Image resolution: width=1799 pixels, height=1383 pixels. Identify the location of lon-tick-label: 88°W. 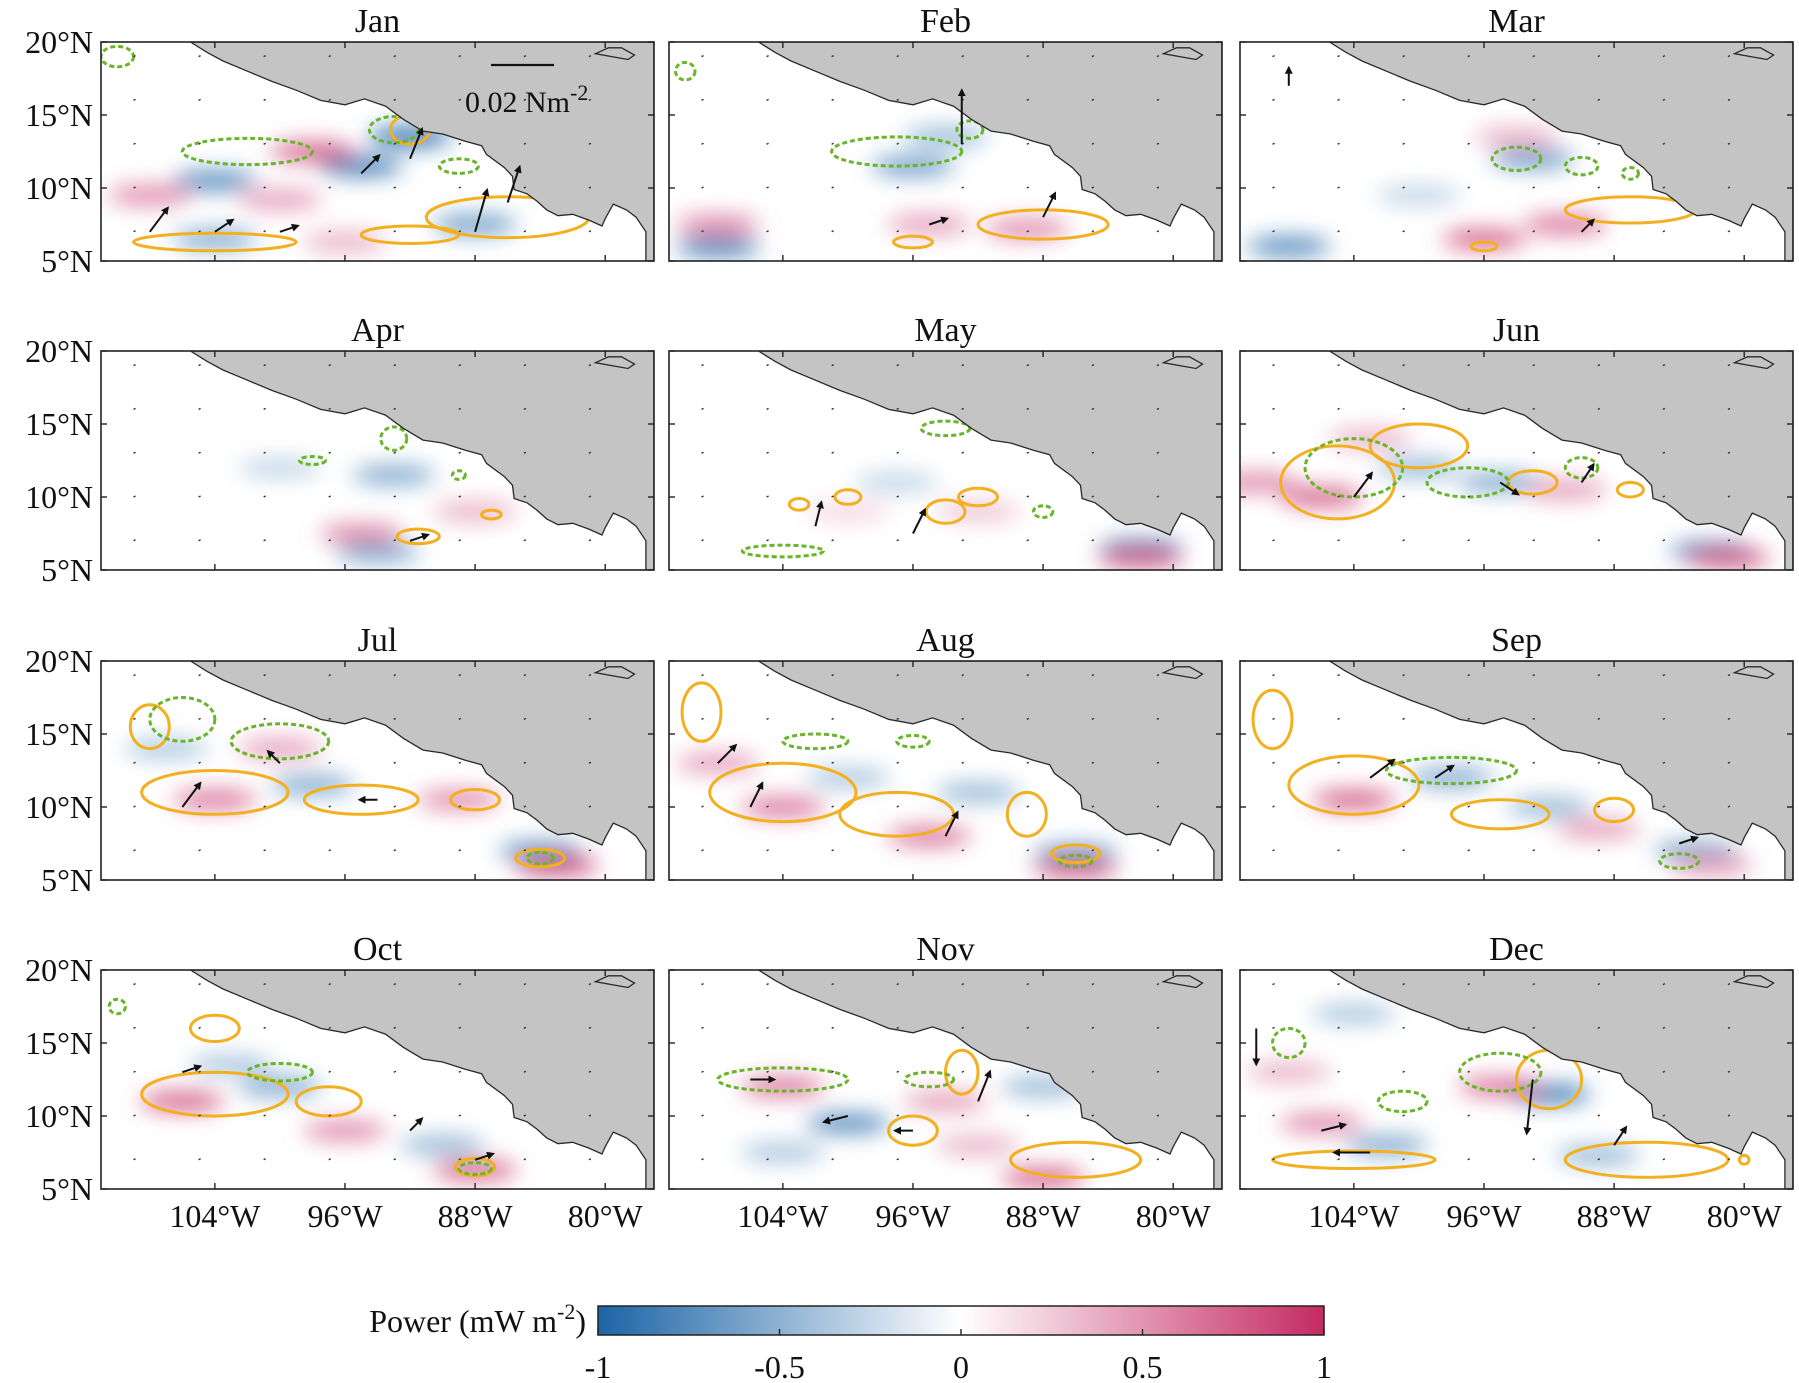
(1044, 1216).